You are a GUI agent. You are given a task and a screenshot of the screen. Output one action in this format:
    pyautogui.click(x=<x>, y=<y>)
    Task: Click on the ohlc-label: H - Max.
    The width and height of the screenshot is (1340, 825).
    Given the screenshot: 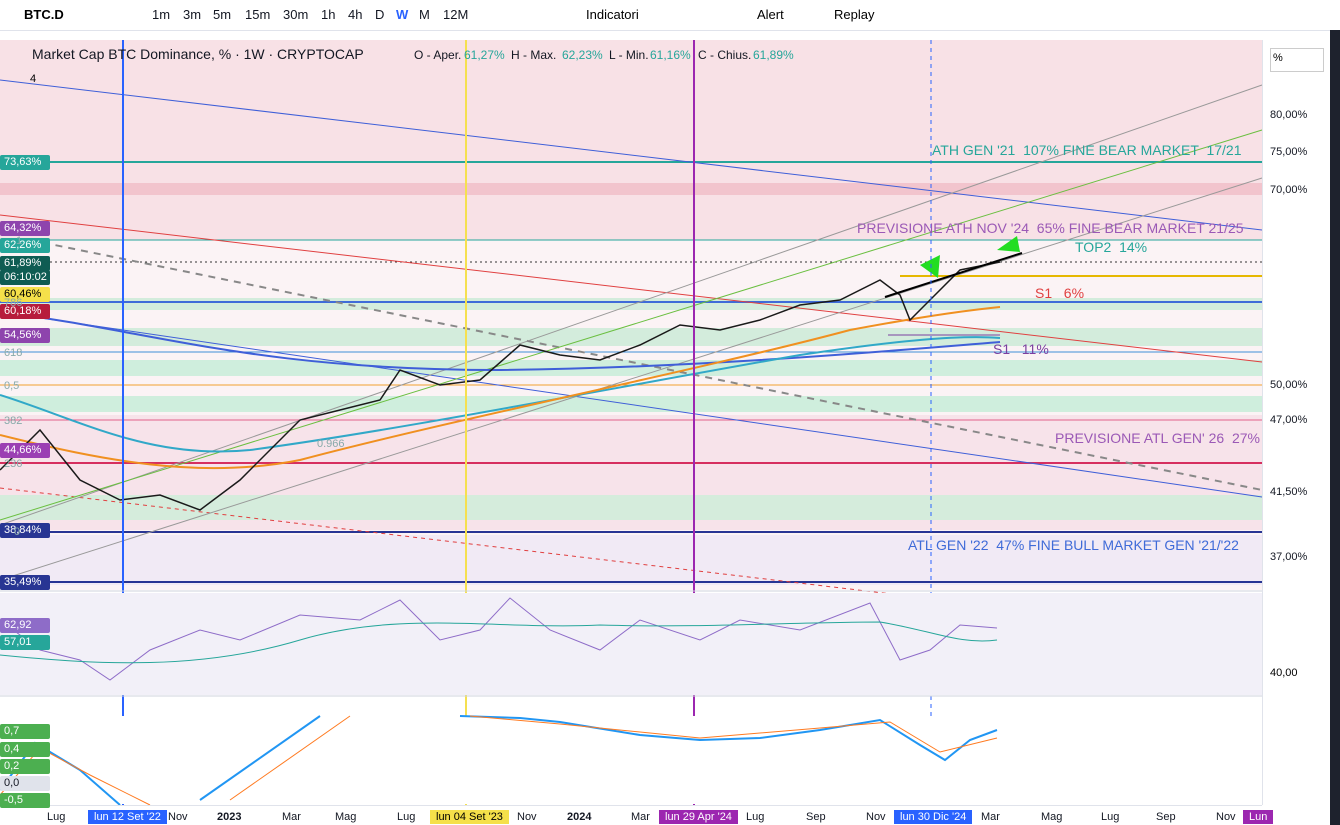 What is the action you would take?
    pyautogui.click(x=534, y=55)
    